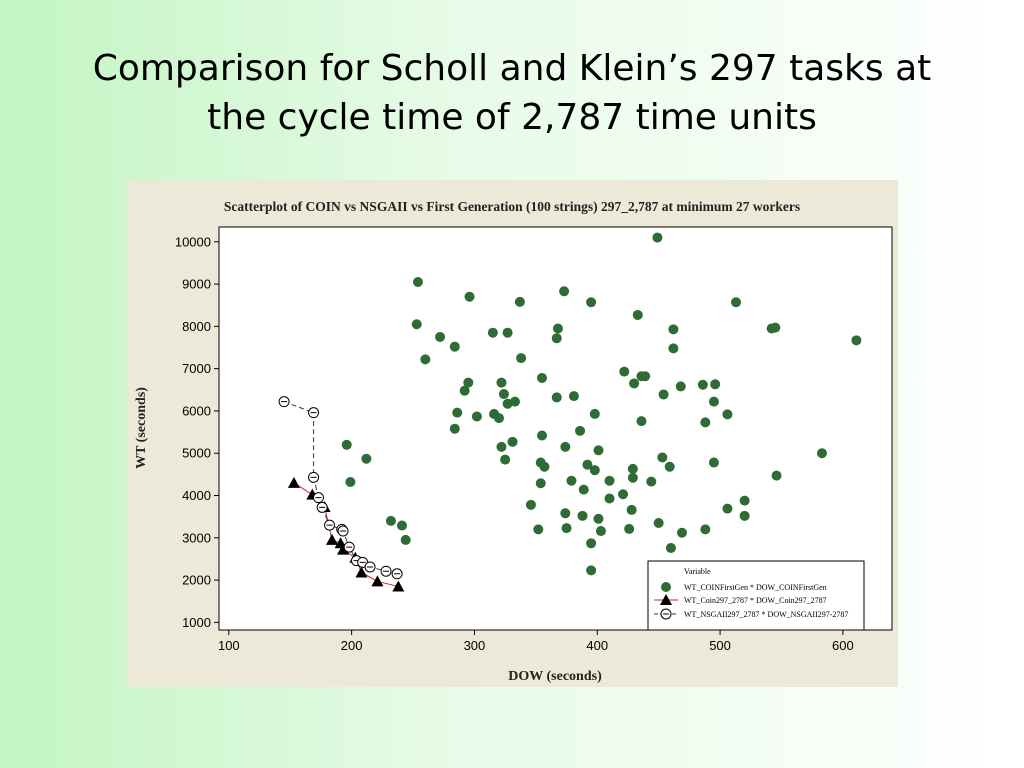  Describe the element at coordinates (755, 587) in the screenshot. I see `legend-label-coin-first-gen: WT_COINFirstGen * DOW_COINFirstGen` at that location.